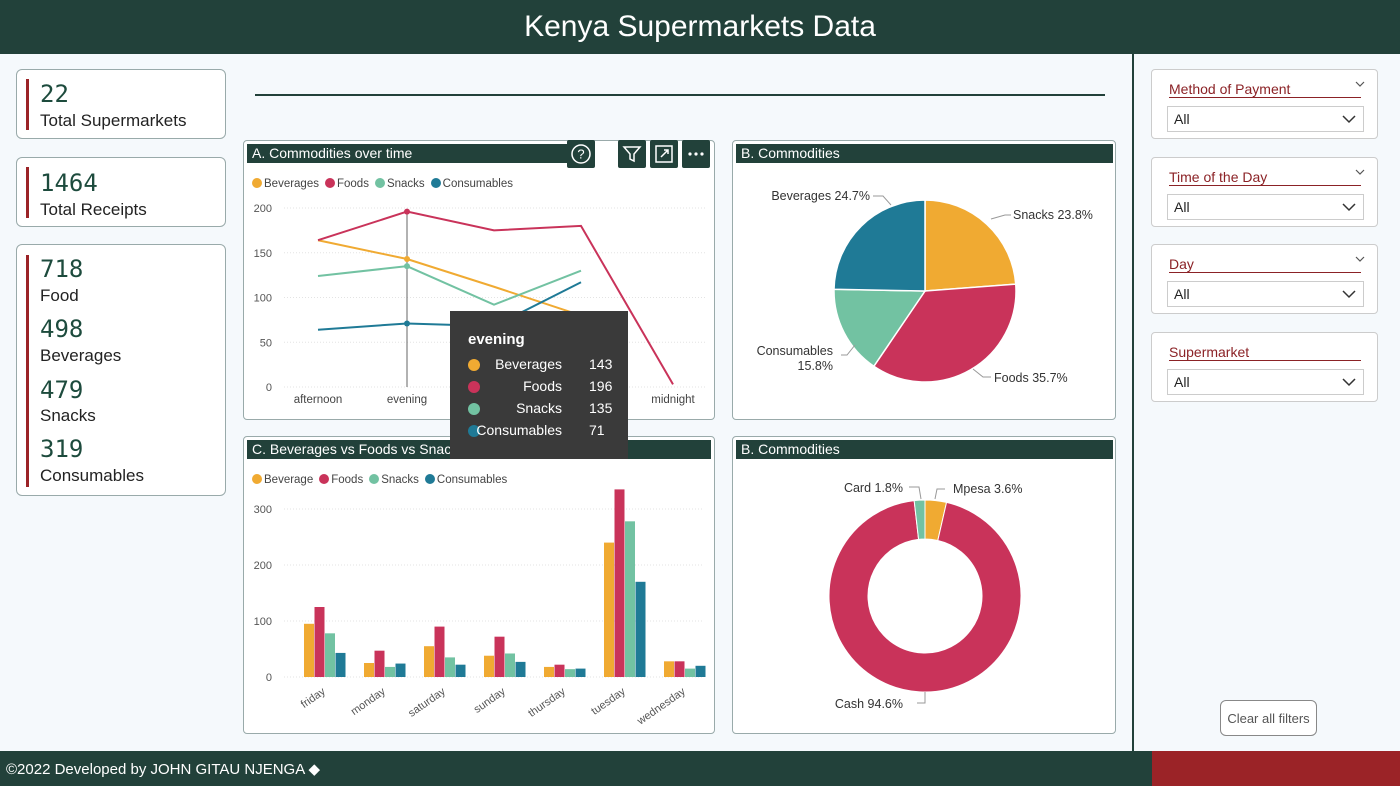 This screenshot has height=786, width=1400. I want to click on help-button: ?, so click(581, 154).